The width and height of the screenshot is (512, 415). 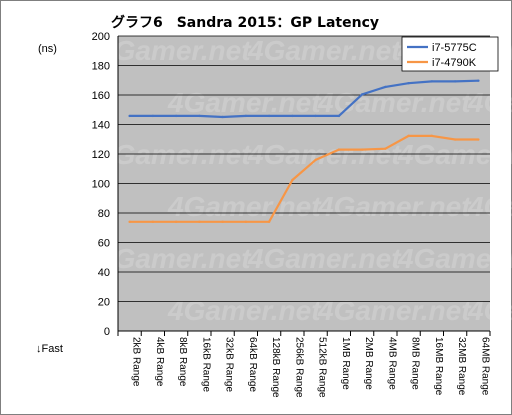 I want to click on y-tick-label: 120, so click(x=101, y=155).